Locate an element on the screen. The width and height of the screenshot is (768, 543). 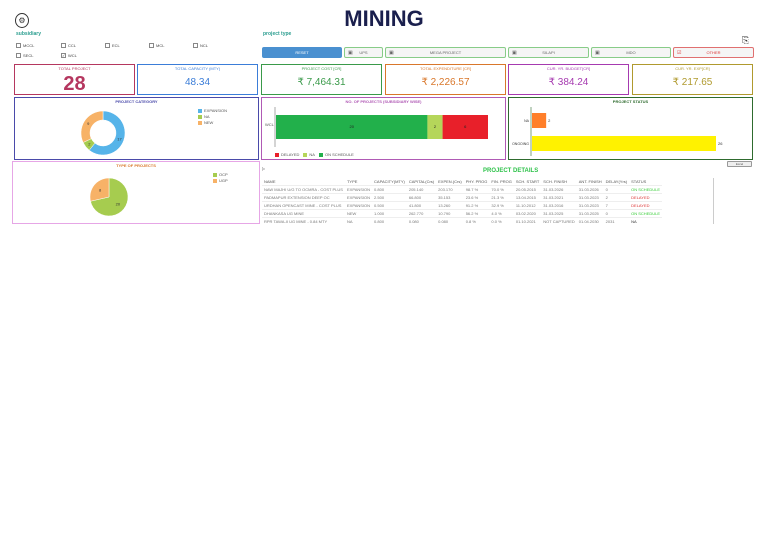
kpi-label: TOTAL PROJECT is located at coordinates (74, 68).